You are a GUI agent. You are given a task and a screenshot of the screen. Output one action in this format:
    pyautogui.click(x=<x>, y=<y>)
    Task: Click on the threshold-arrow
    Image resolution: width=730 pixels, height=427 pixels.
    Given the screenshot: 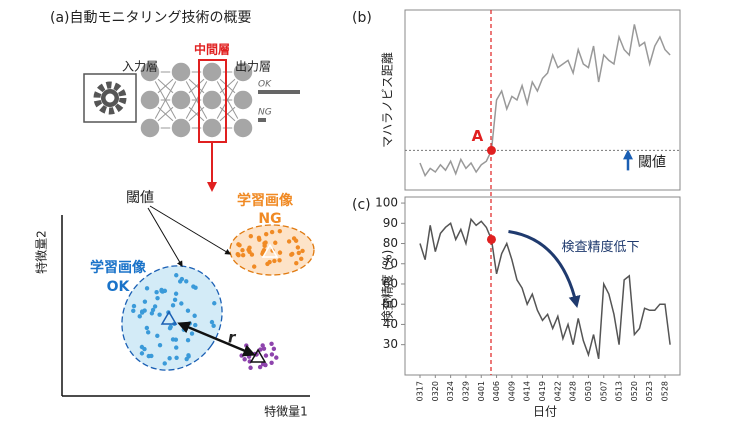 What is the action you would take?
    pyautogui.click(x=190, y=230)
    